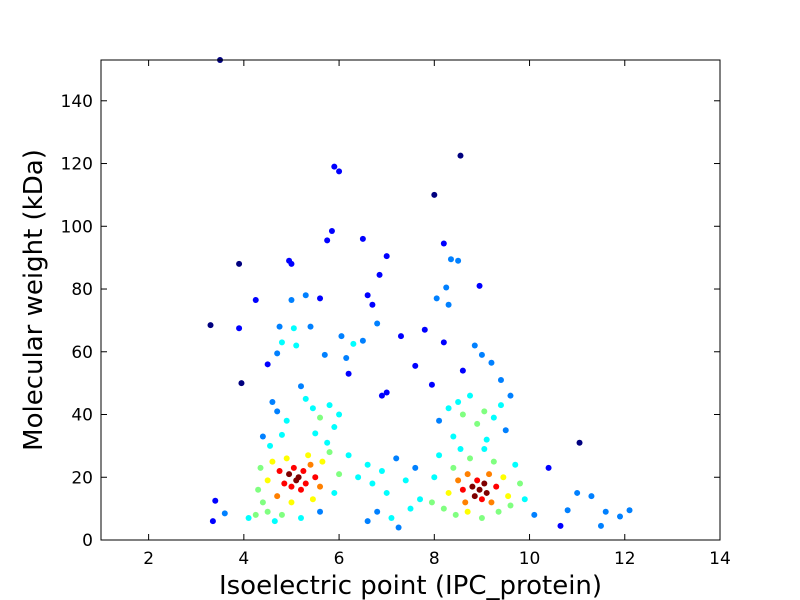  I want to click on y-tick-label: 20, so click(82, 478).